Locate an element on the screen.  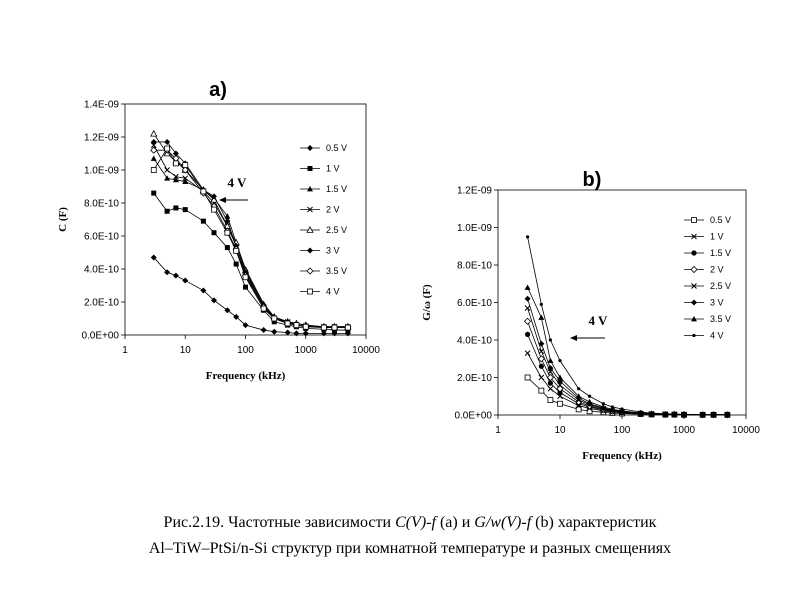
y-tick-label: 1.0E-09 is located at coordinates (474, 228).